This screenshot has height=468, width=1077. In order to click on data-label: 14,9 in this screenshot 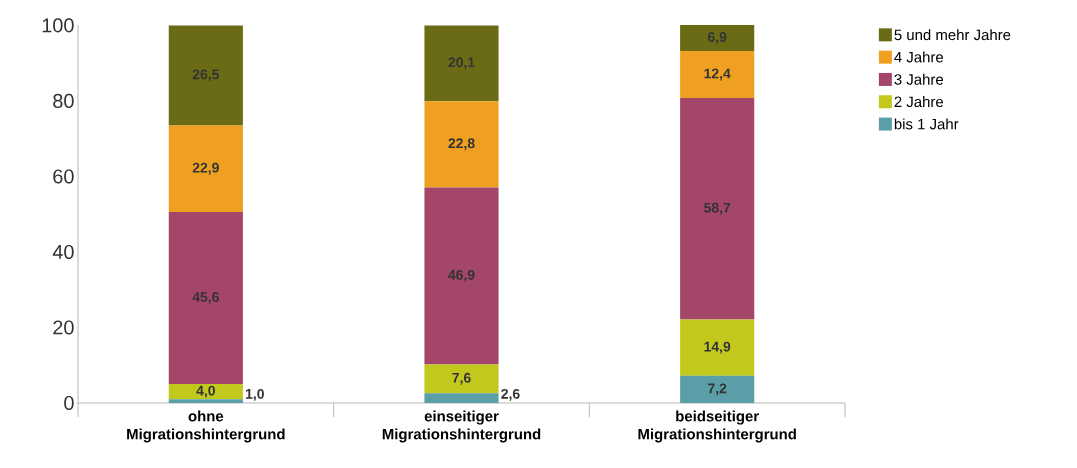, I will do `click(717, 347)`.